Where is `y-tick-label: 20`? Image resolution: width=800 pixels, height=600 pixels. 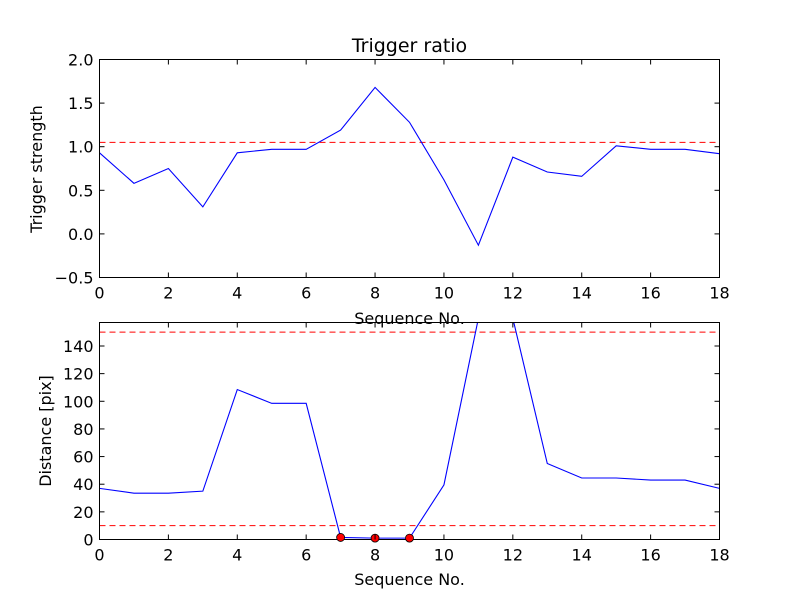
y-tick-label: 20 is located at coordinates (83, 512).